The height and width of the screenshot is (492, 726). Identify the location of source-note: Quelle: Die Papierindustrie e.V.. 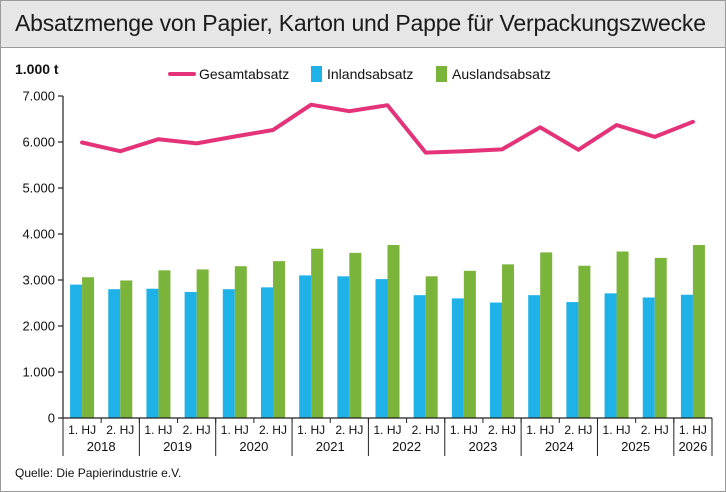
(98, 473).